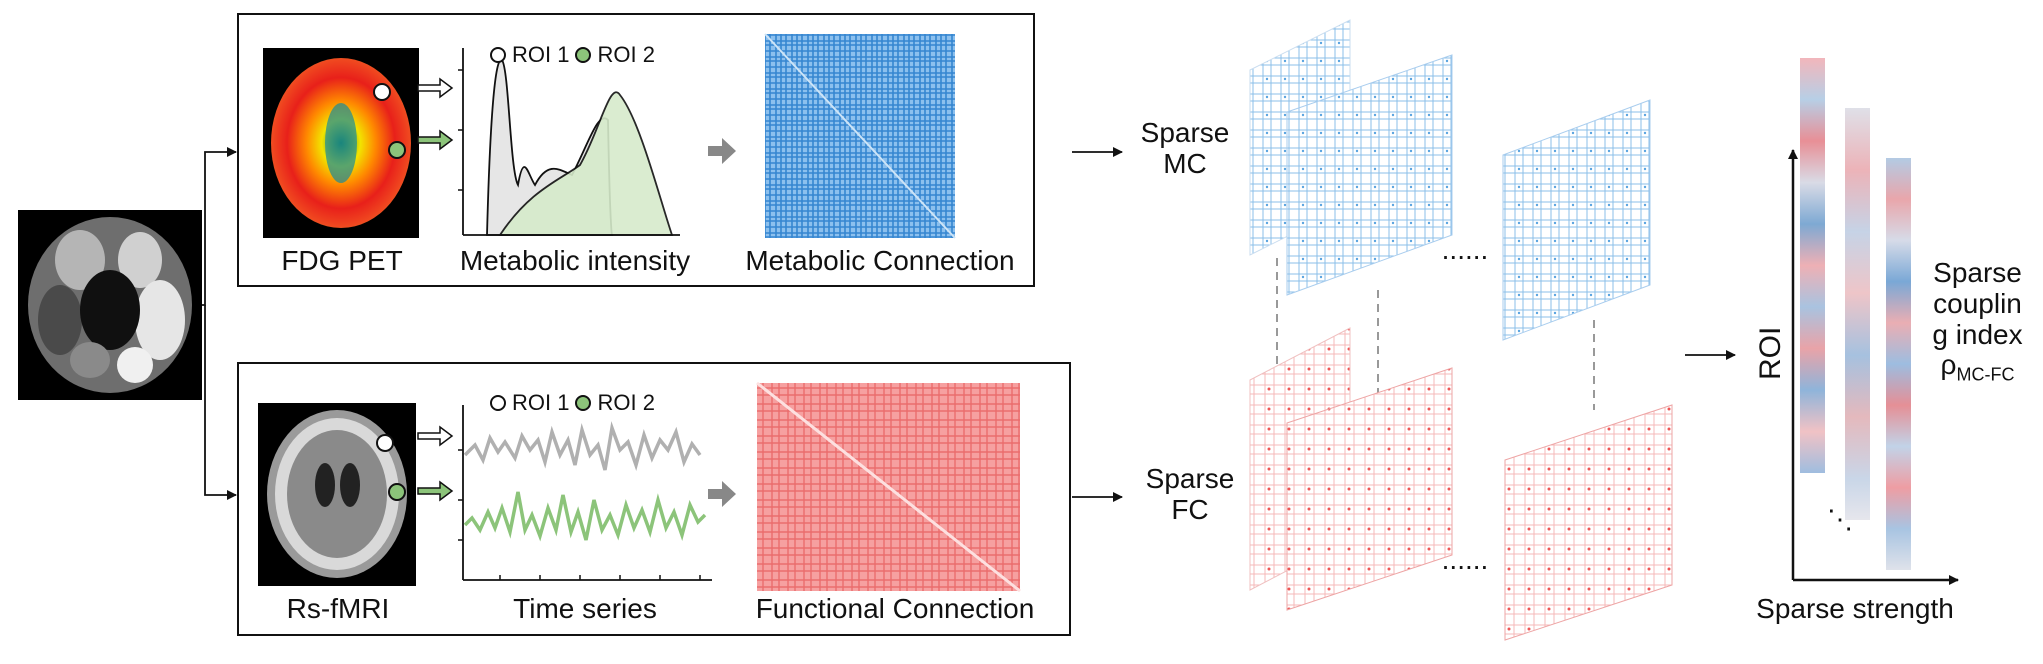 The width and height of the screenshot is (2043, 664). What do you see at coordinates (722, 151) in the screenshot?
I see `top-gray-arrow` at bounding box center [722, 151].